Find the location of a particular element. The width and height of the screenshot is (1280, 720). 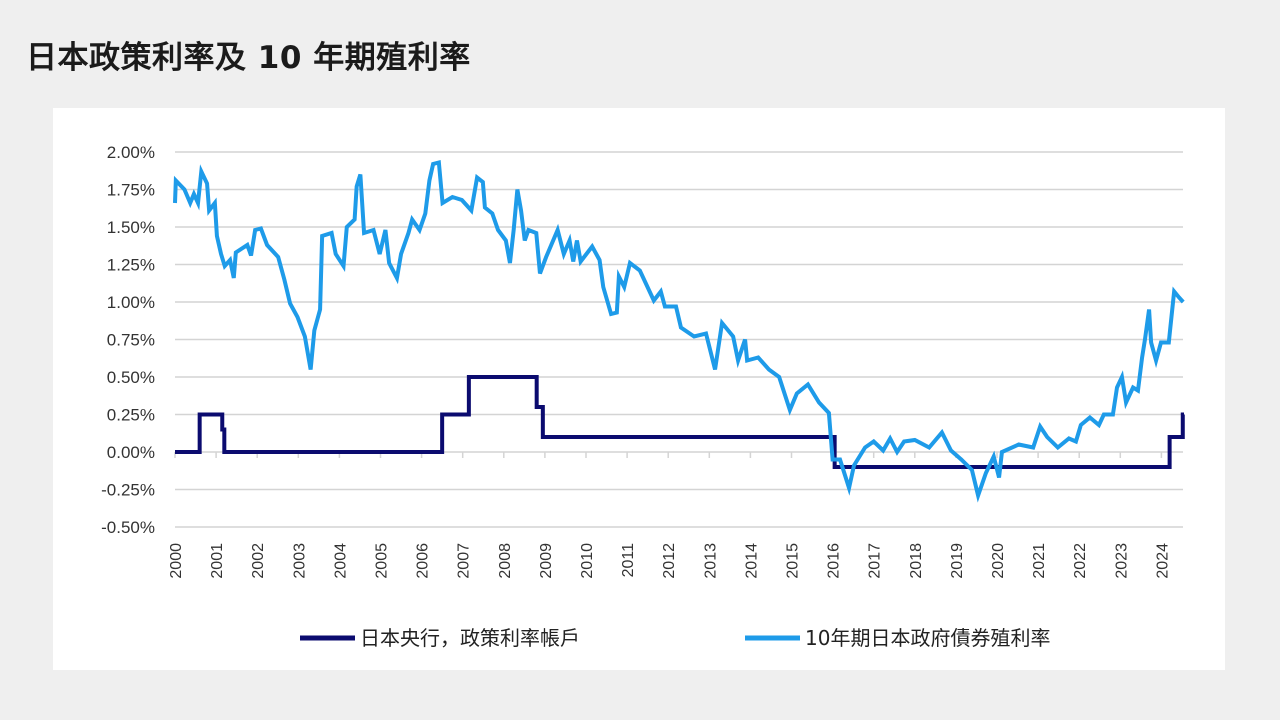

y-tick-label: 1.50% is located at coordinates (131, 227).